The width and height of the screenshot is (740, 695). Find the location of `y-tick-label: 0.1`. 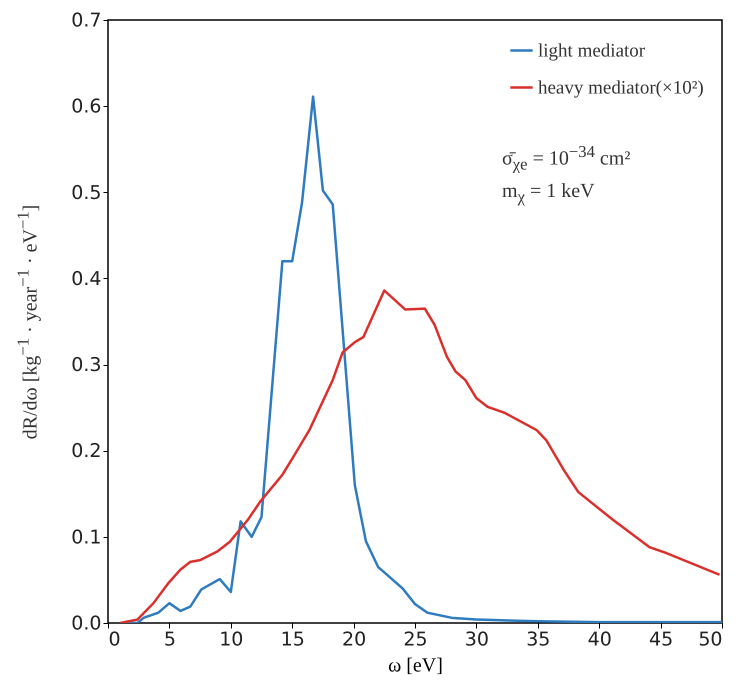

y-tick-label: 0.1 is located at coordinates (86, 537).